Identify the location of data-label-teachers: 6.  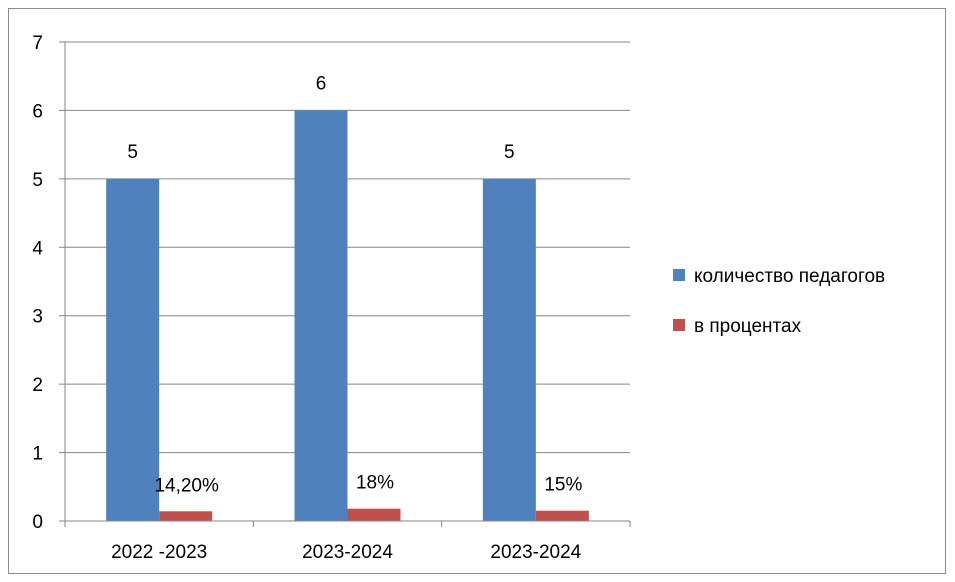
(321, 83).